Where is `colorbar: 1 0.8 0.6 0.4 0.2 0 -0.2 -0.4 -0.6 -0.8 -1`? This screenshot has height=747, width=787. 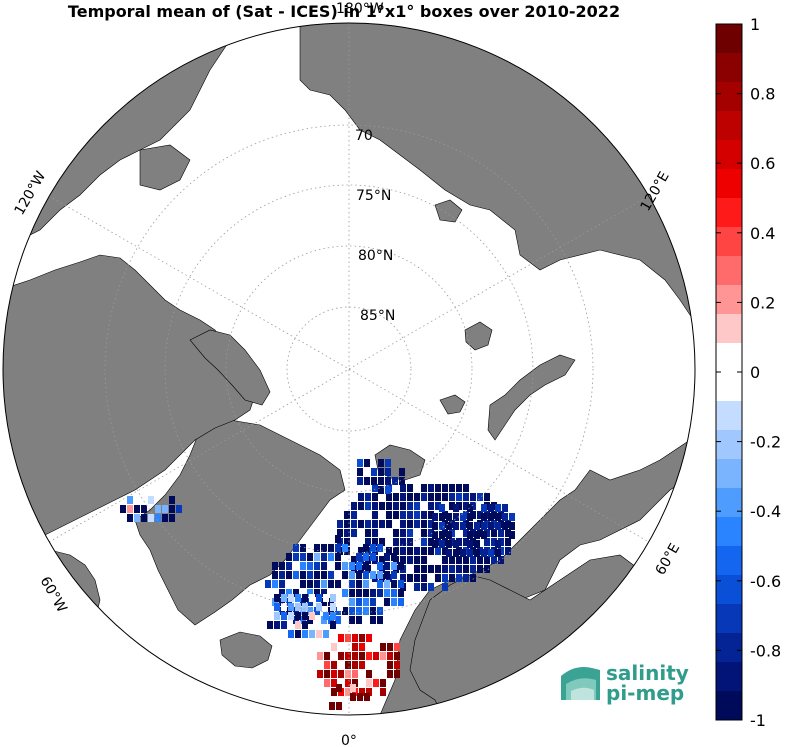
colorbar: 1 0.8 0.6 0.4 0.2 0 -0.2 -0.4 -0.6 -0.8 -1 is located at coordinates (748, 372).